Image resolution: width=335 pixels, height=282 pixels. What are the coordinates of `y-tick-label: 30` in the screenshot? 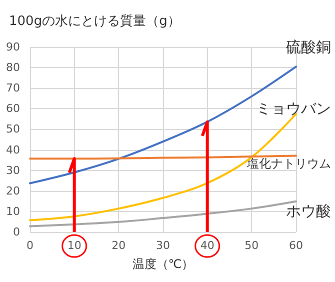 It's located at (13, 170).